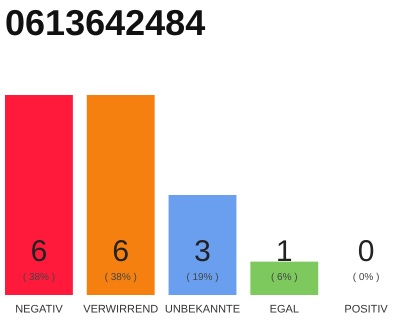 The height and width of the screenshot is (320, 410). I want to click on annotation: ( 19% ), so click(202, 277).